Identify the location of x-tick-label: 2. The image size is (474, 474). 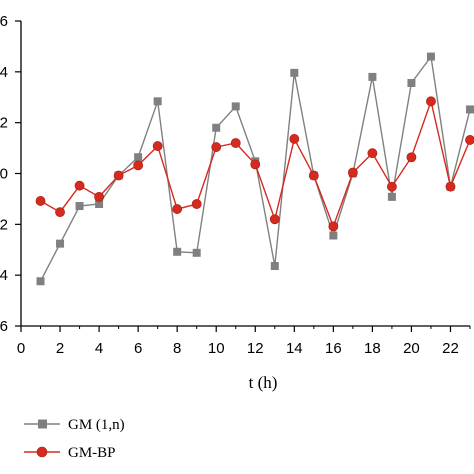
(60, 348).